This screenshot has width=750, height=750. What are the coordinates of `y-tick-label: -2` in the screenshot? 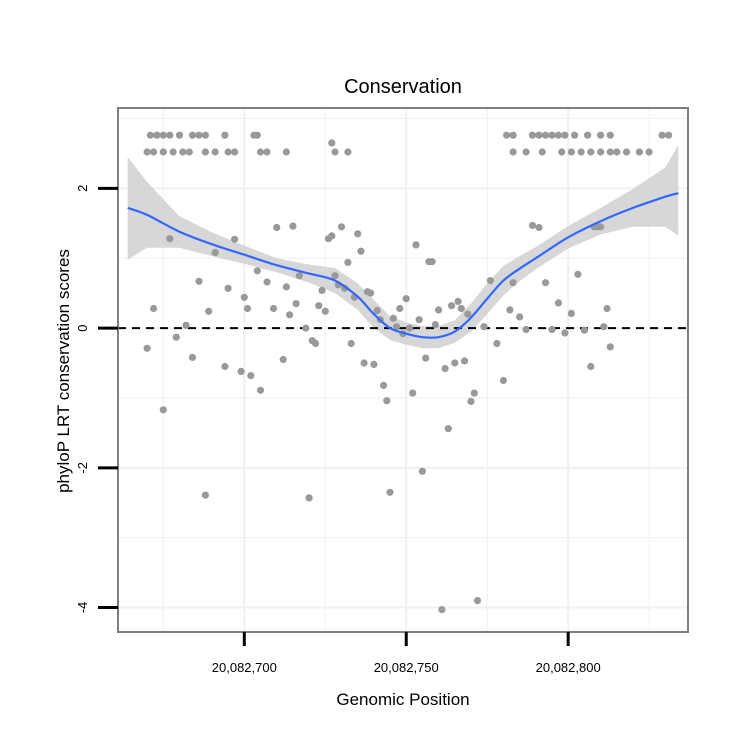 It's located at (82, 468).